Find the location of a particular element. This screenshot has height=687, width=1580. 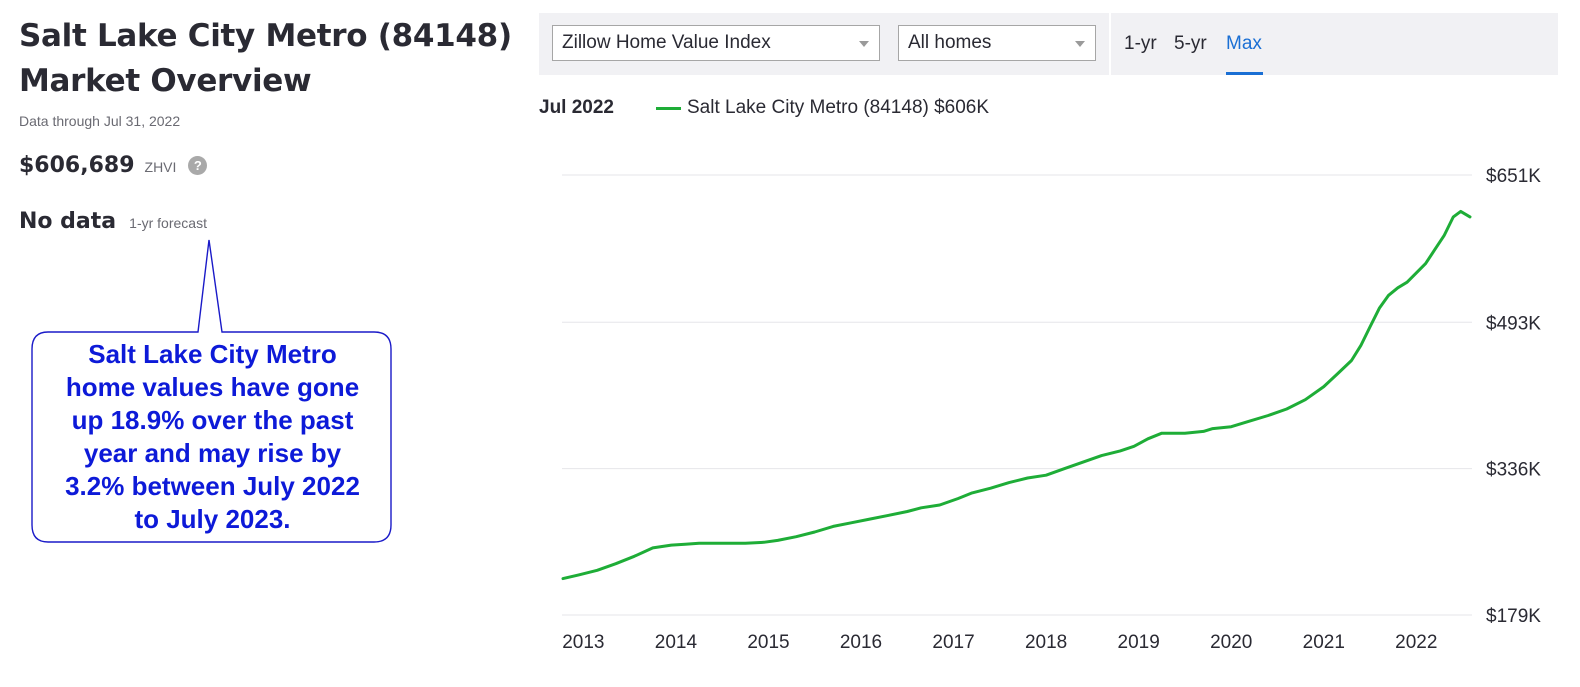

callout-line: up 18.9% over the past is located at coordinates (212, 420).